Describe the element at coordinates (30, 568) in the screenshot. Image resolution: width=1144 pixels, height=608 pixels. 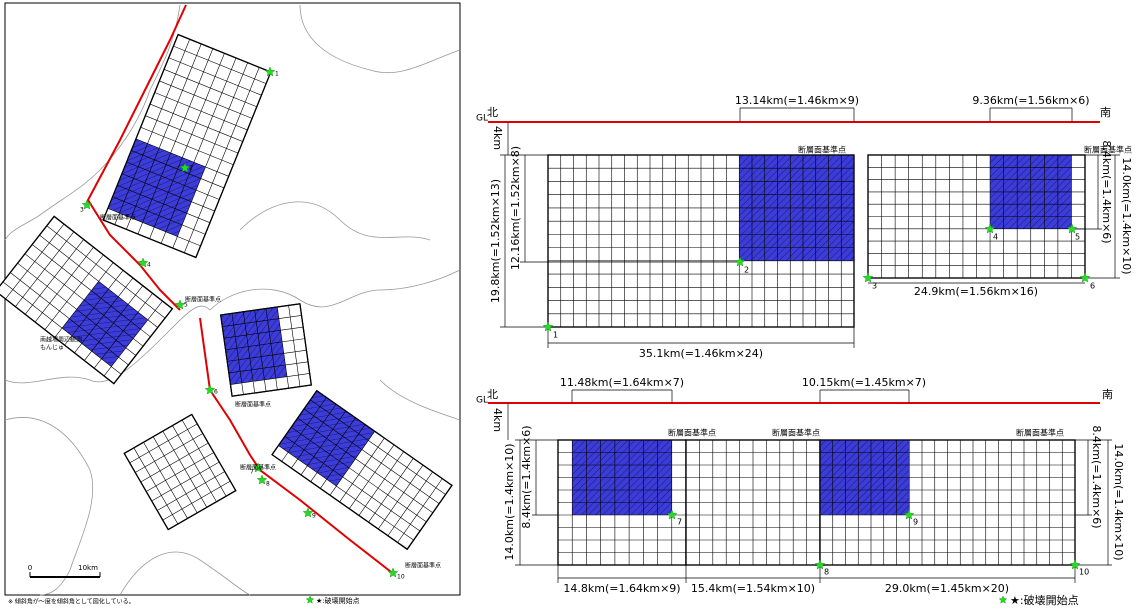
I see `scale-label: 0` at that location.